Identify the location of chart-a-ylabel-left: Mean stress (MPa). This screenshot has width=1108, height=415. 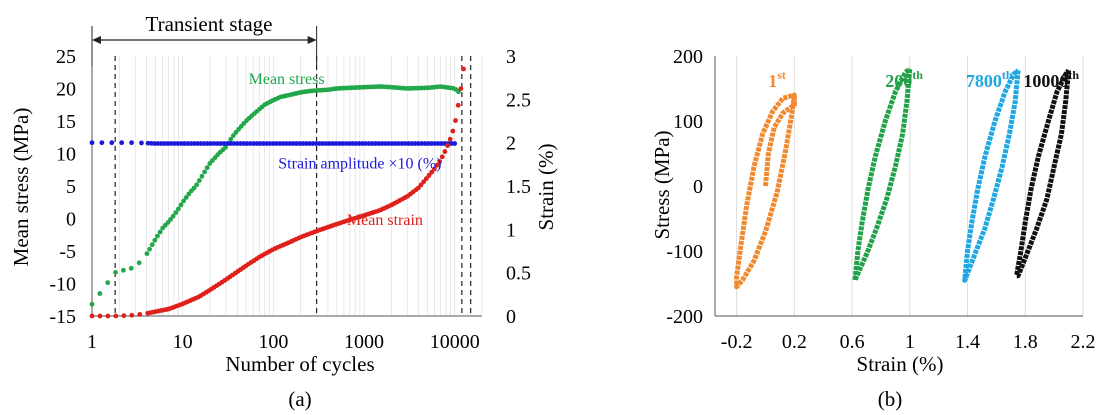
(21, 187).